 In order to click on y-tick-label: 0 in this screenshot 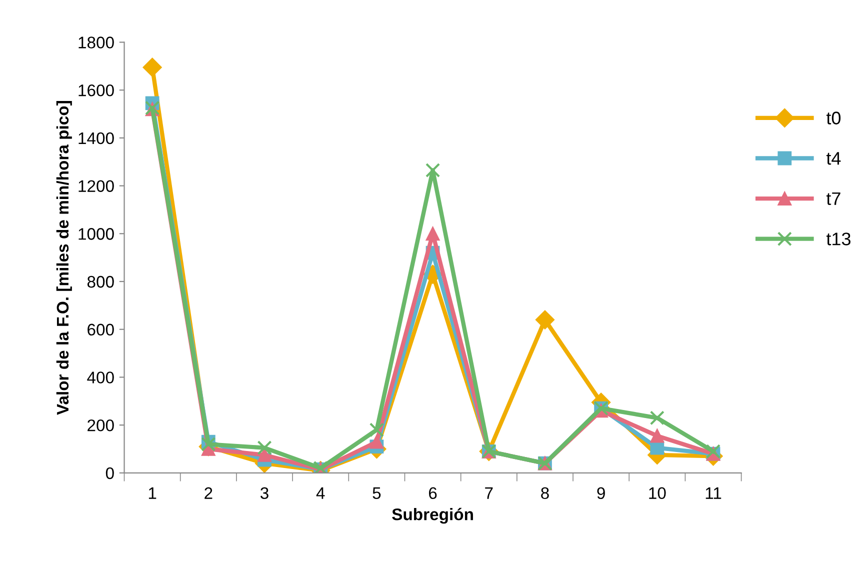, I will do `click(110, 473)`.